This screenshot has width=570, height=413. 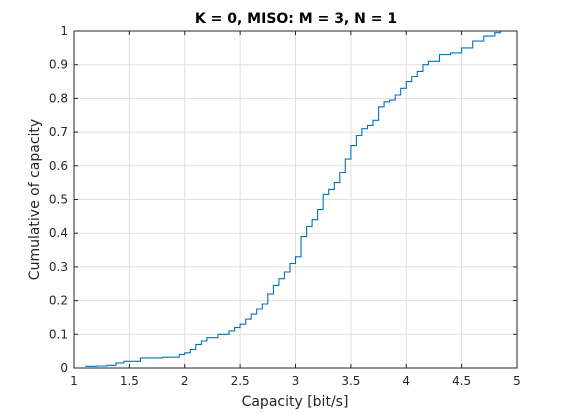 I want to click on y-tick-label: 0.1, so click(x=58, y=334).